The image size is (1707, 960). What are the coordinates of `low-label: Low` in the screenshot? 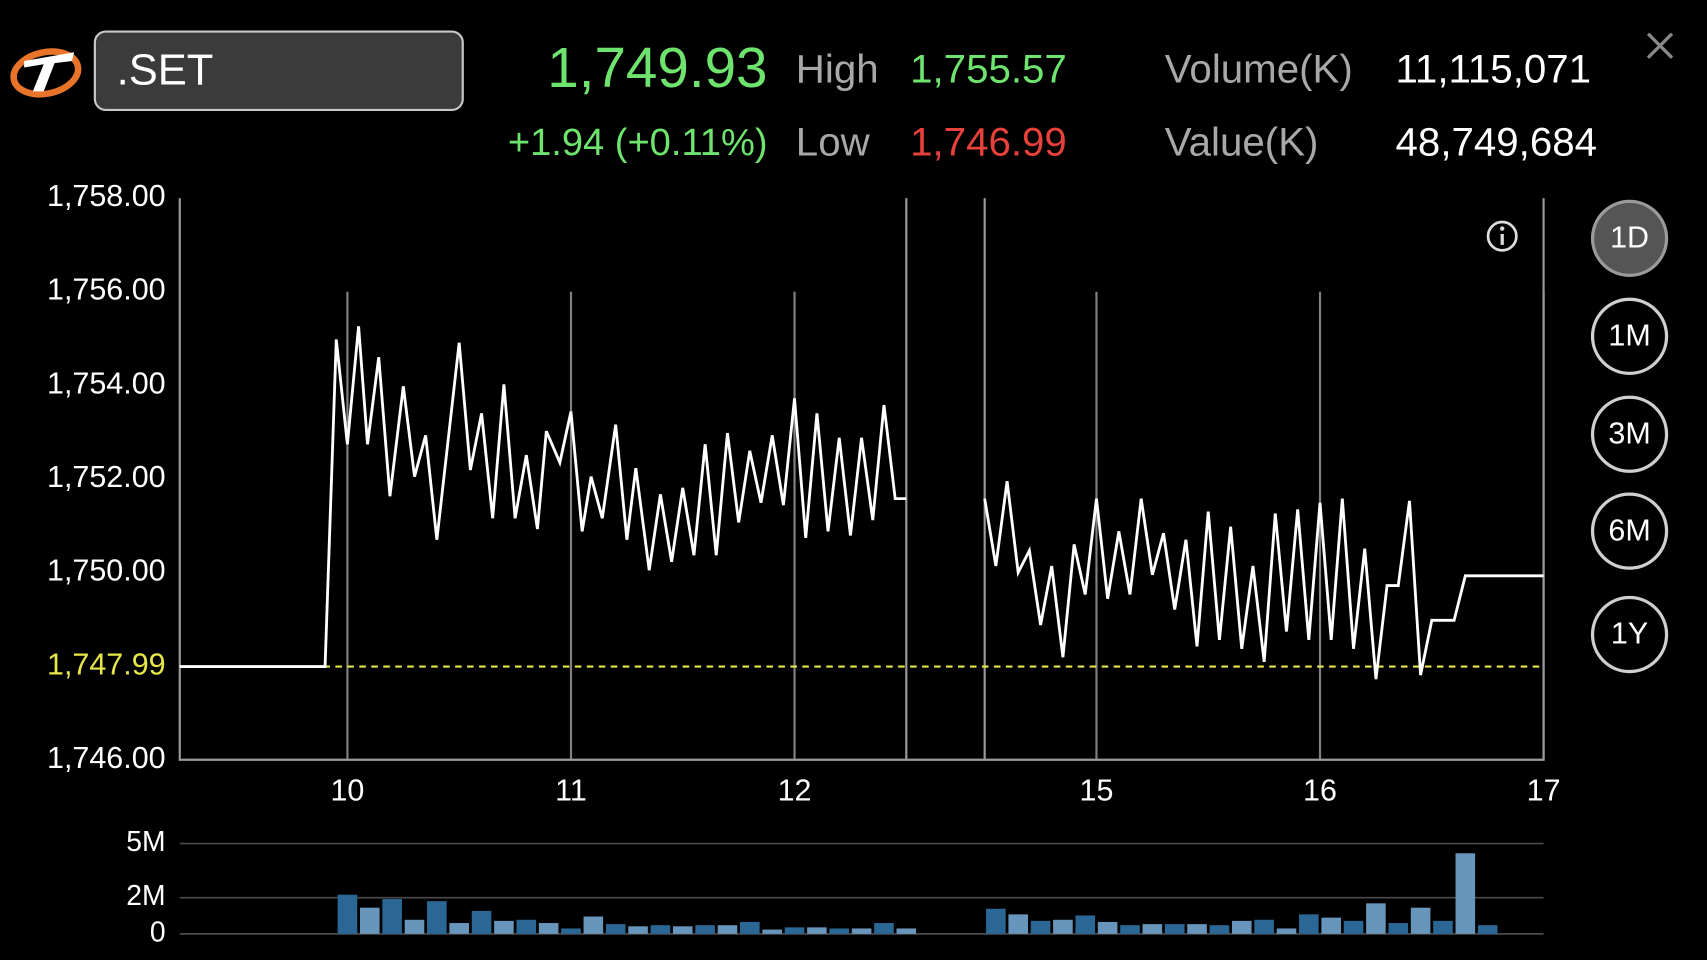 It's located at (833, 141).